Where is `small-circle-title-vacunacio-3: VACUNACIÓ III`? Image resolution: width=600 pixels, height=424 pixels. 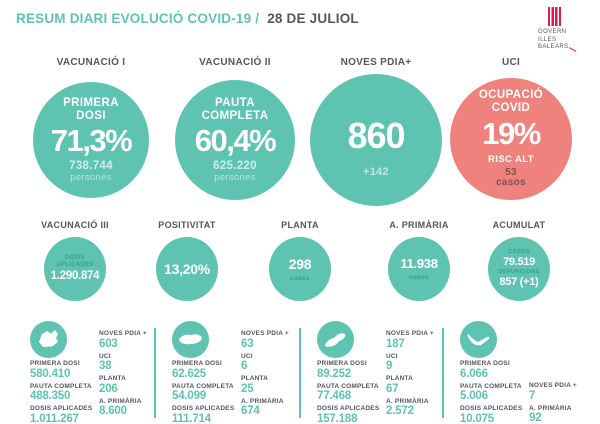 small-circle-title-vacunacio-3: VACUNACIÓ III is located at coordinates (75, 225).